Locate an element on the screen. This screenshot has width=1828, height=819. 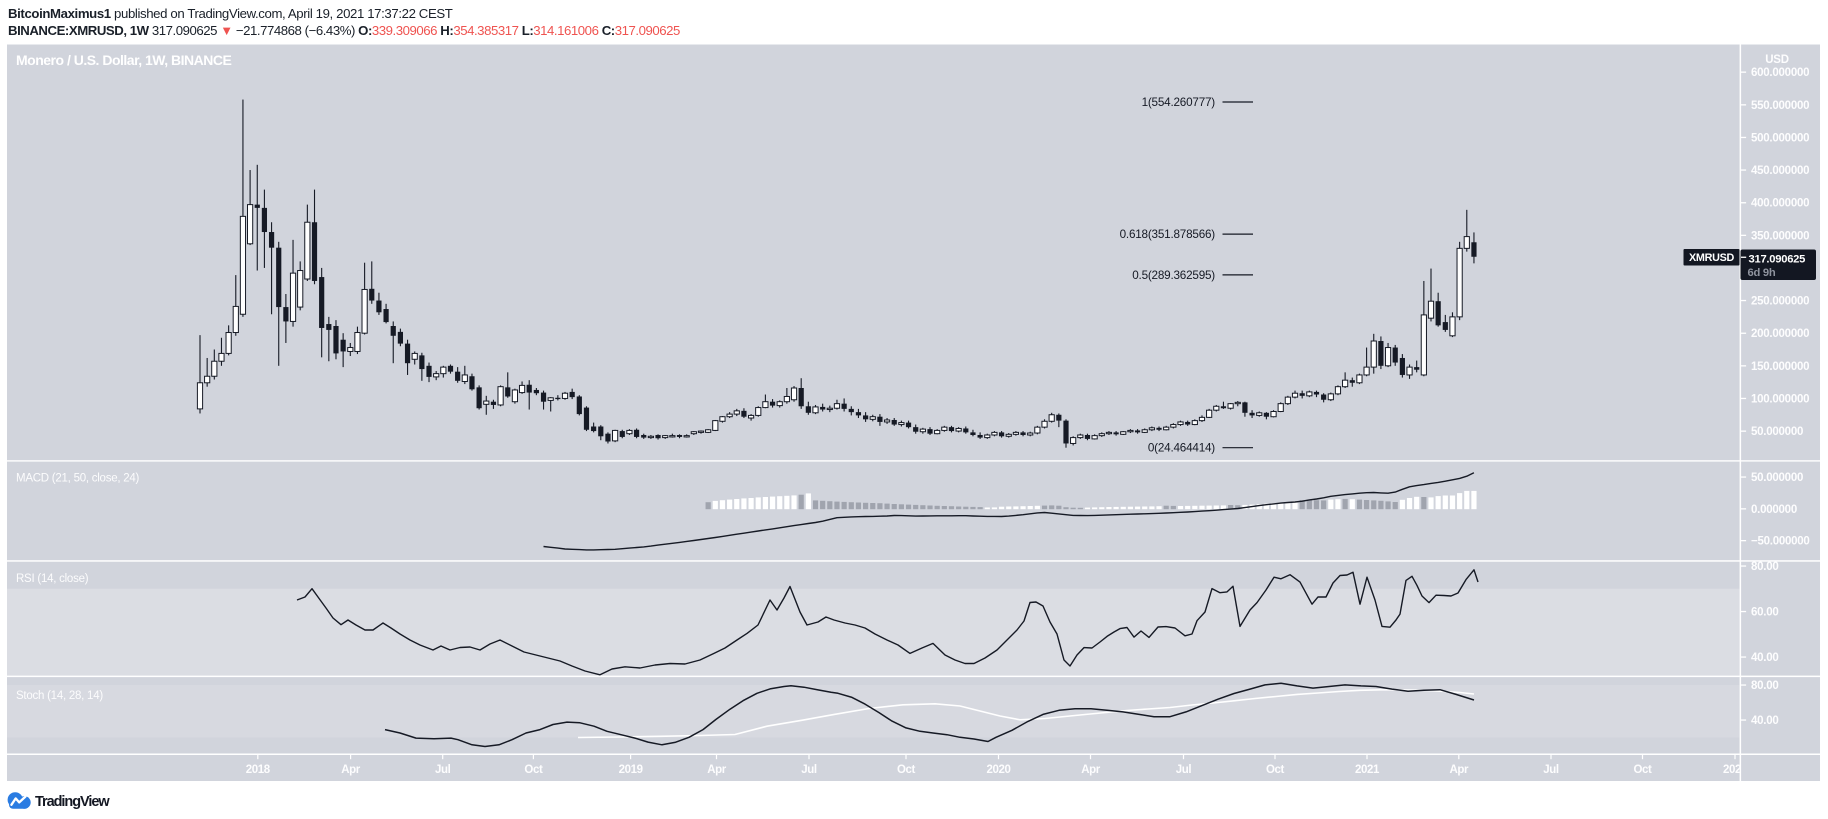
svg-text: 1(554.260777) is located at coordinates (1179, 102).